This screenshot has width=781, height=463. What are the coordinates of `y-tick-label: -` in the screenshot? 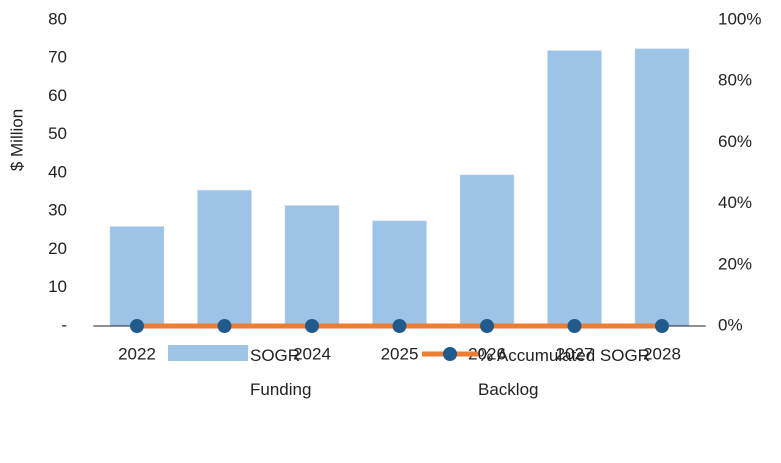 It's located at (64, 324).